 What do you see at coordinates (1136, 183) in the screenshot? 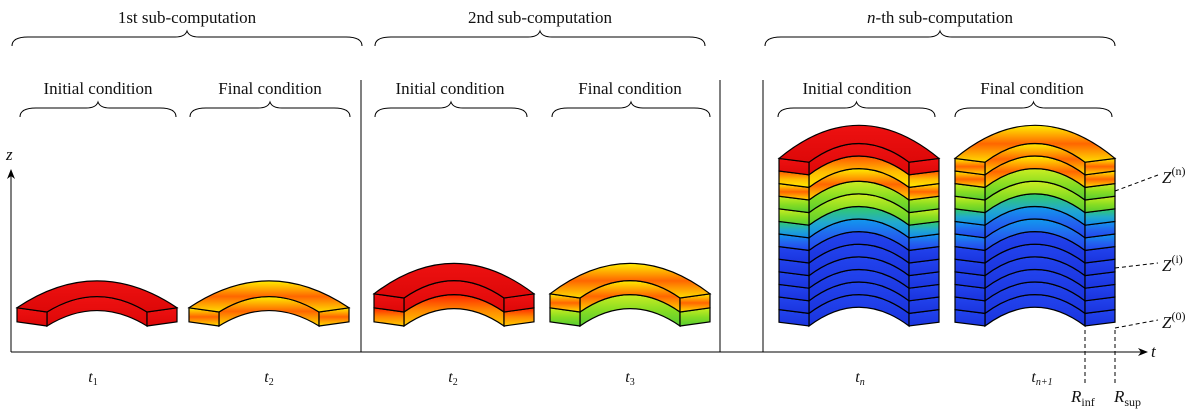
I see `z-level-n-leader` at bounding box center [1136, 183].